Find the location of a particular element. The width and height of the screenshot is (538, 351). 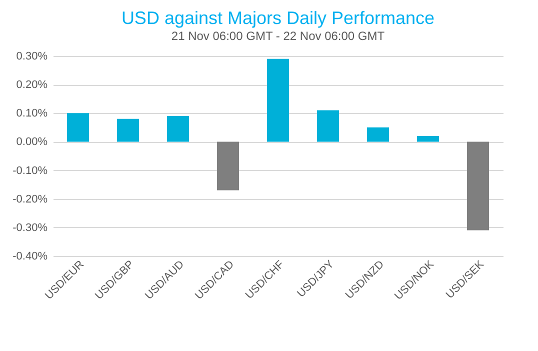

y-tick-label: -0.30% is located at coordinates (30, 228).